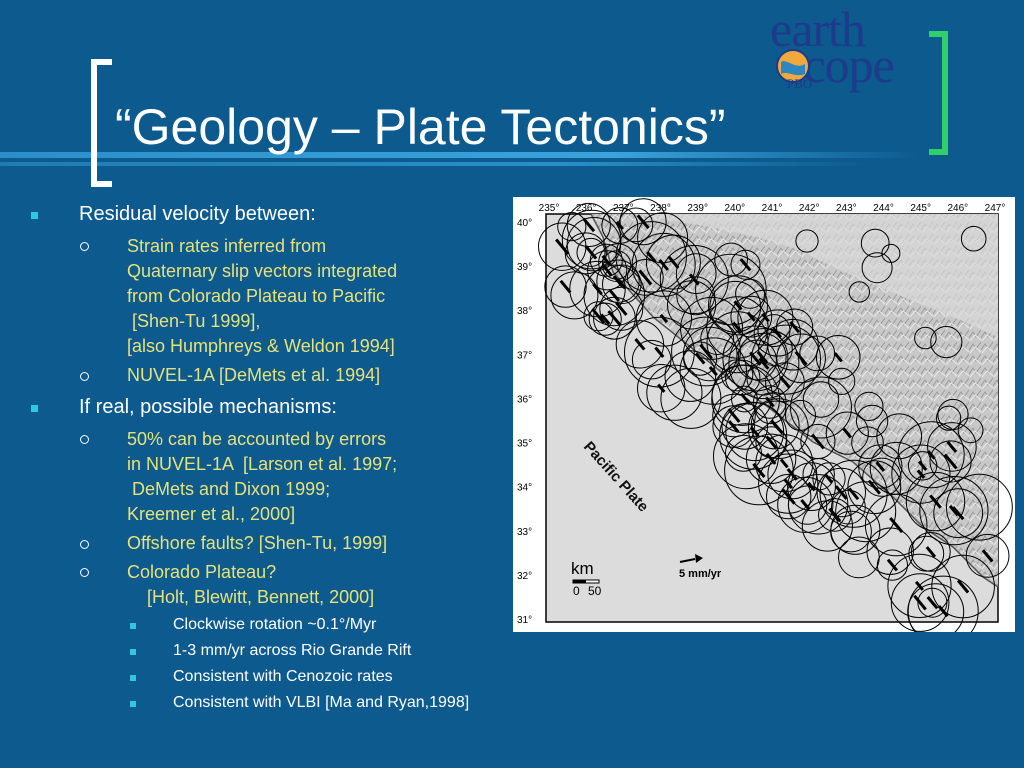 The width and height of the screenshot is (1024, 768). I want to click on scale-bar, so click(586, 581).